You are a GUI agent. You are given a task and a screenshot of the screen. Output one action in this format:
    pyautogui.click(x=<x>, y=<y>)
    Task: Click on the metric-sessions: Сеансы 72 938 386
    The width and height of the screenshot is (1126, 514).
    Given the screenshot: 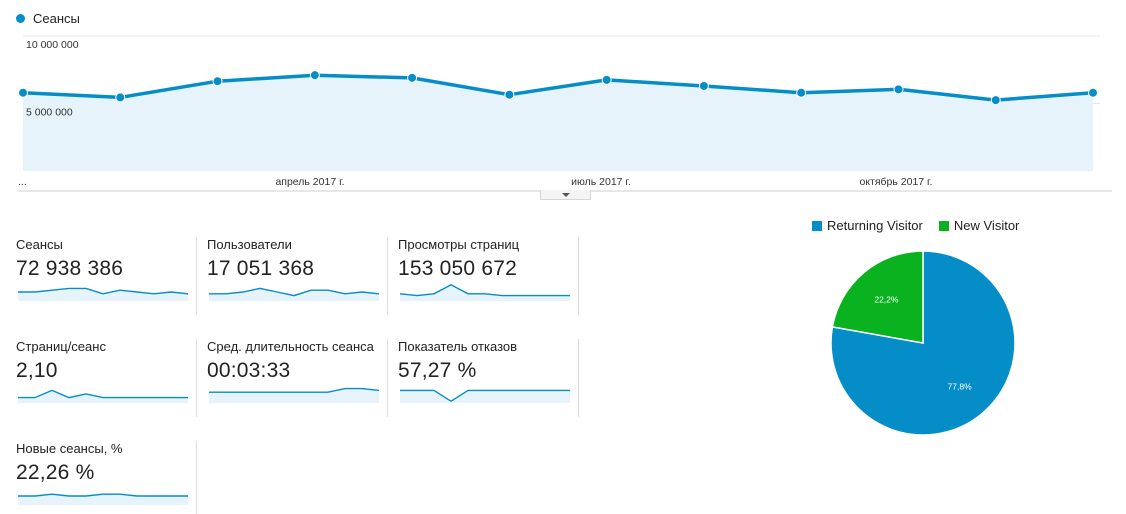 What is the action you would take?
    pyautogui.click(x=106, y=276)
    